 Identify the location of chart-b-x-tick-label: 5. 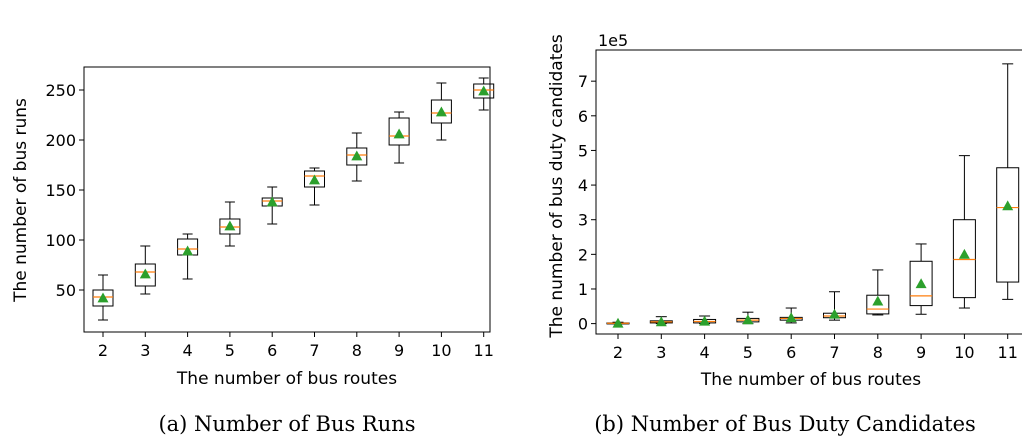
(748, 352).